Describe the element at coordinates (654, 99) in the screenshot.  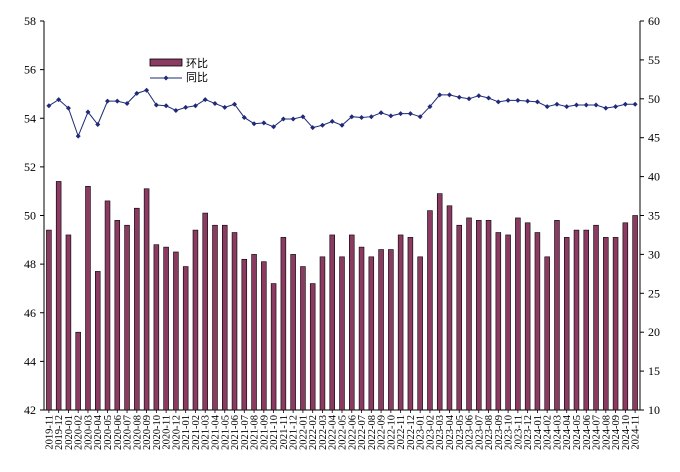
I see `right-tick-label: 50` at that location.